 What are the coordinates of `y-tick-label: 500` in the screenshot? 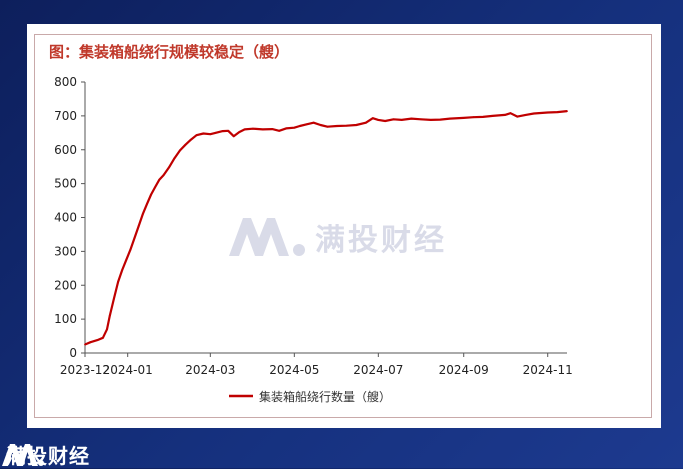 It's located at (65, 184).